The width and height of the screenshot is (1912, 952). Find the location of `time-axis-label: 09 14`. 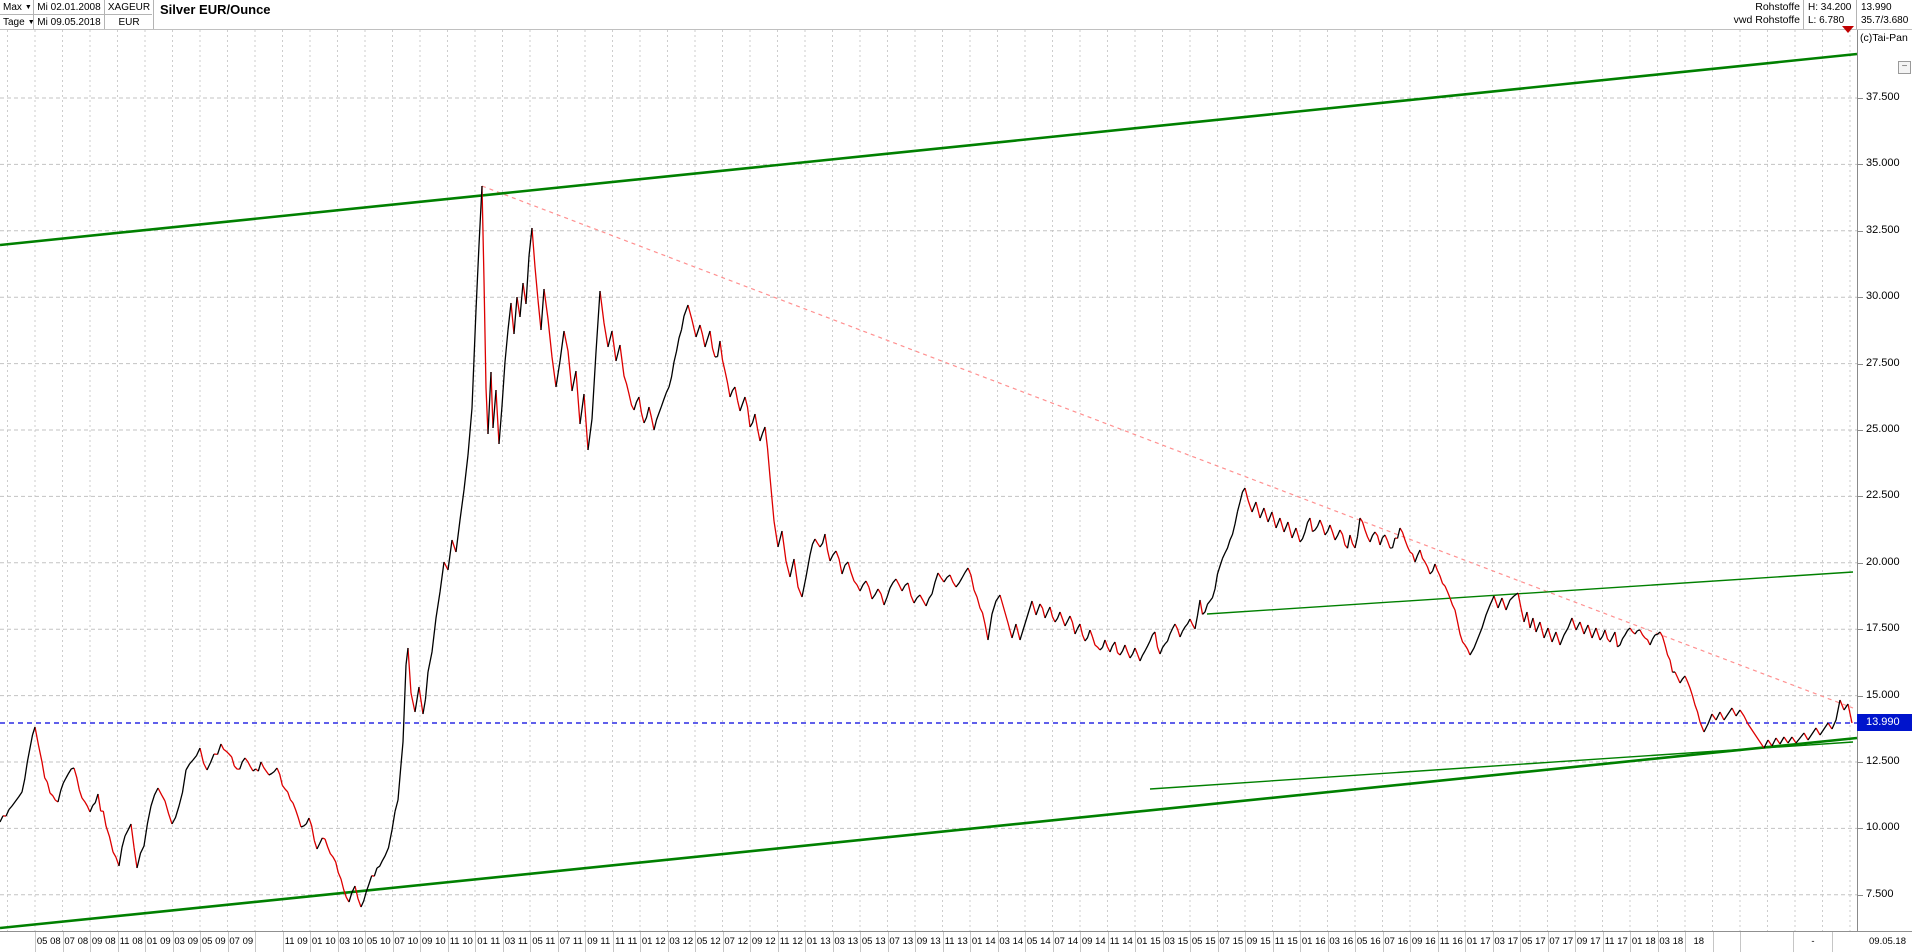

time-axis-label: 09 14 is located at coordinates (1093, 941).